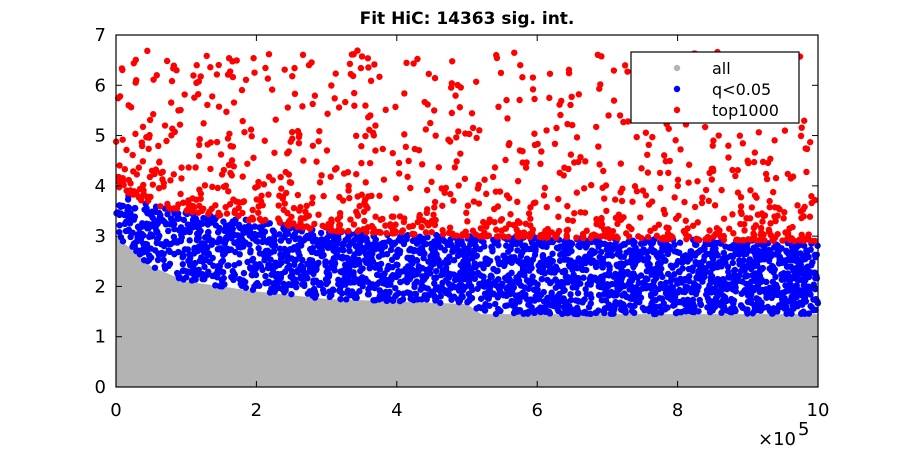  Describe the element at coordinates (715, 87) in the screenshot. I see `legend-box` at that location.